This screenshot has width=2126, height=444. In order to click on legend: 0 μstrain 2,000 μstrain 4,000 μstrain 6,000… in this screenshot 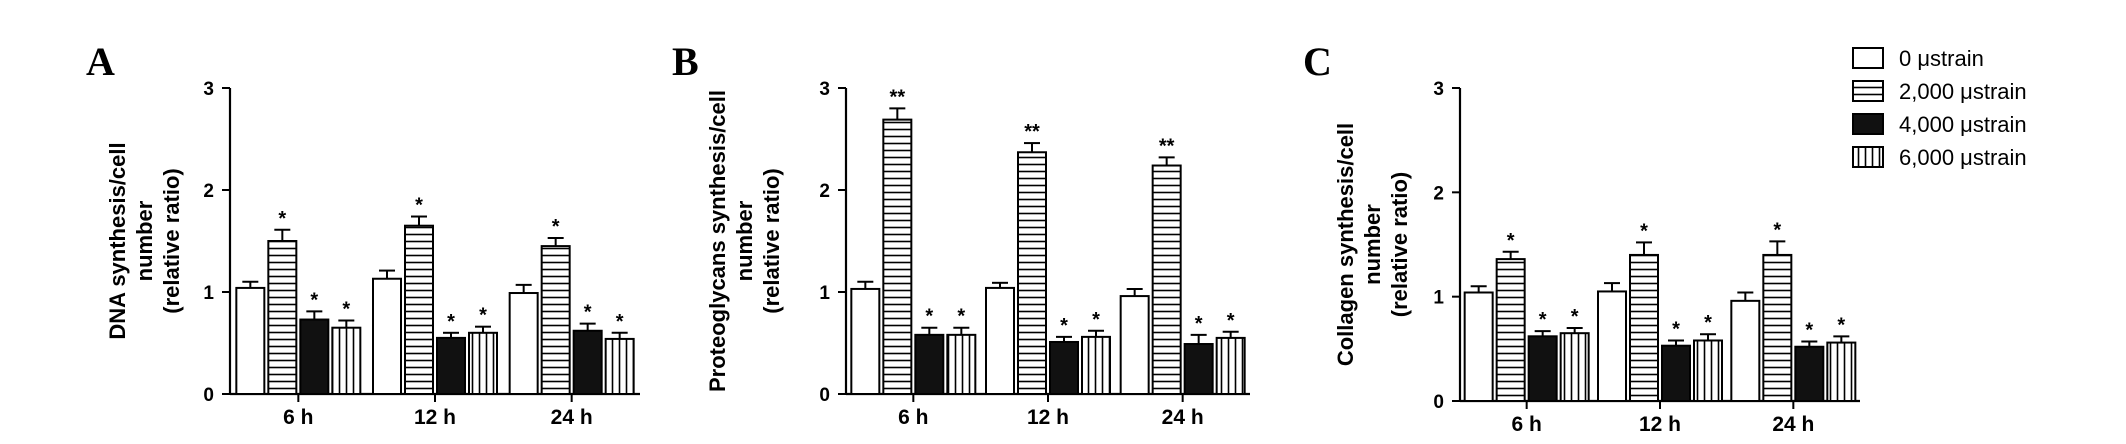, I will do `click(1939, 108)`.